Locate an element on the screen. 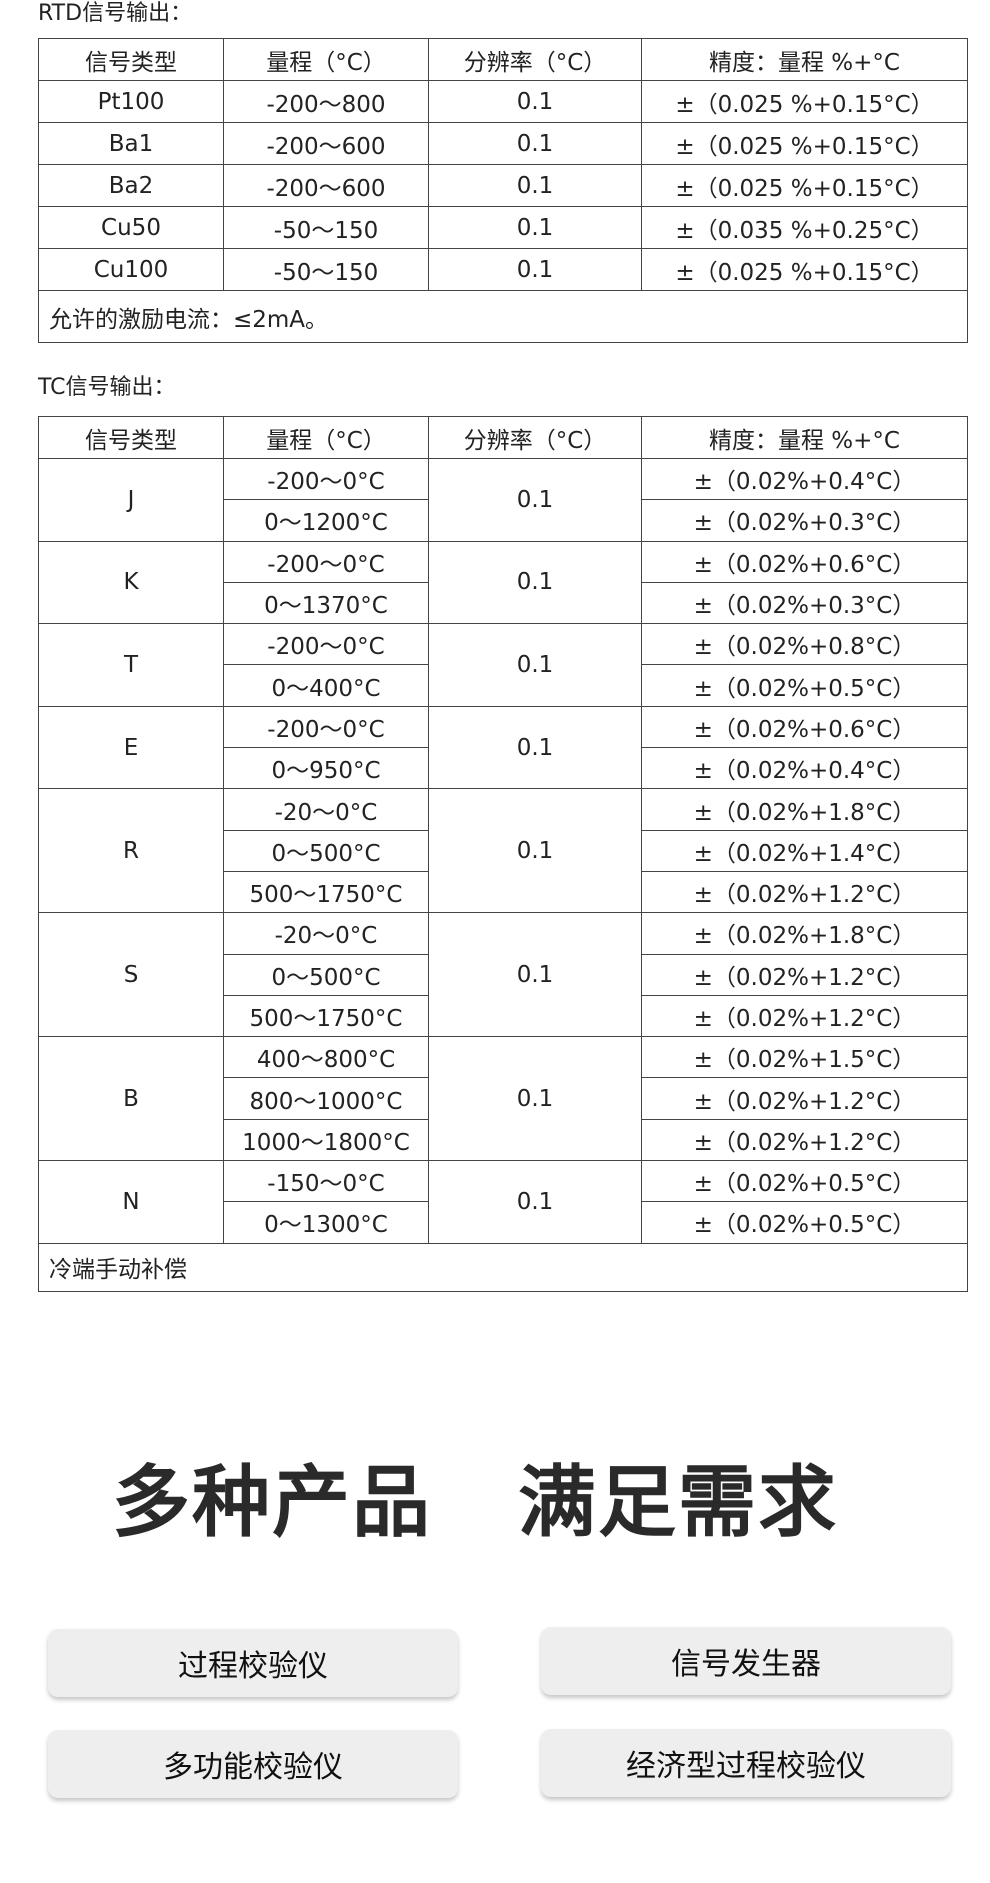 This screenshot has width=990, height=1883. cell-signal-type: B is located at coordinates (131, 1099).